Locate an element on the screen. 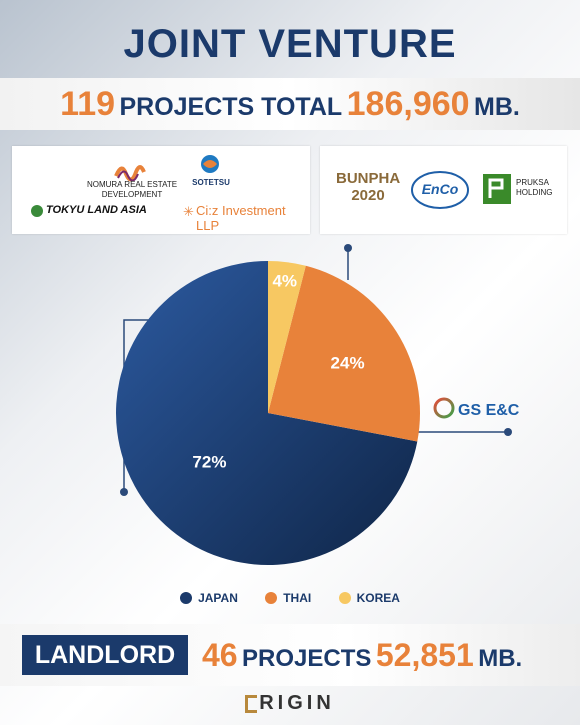 Image resolution: width=580 pixels, height=725 pixels. landlord-unit: MB. is located at coordinates (500, 658).